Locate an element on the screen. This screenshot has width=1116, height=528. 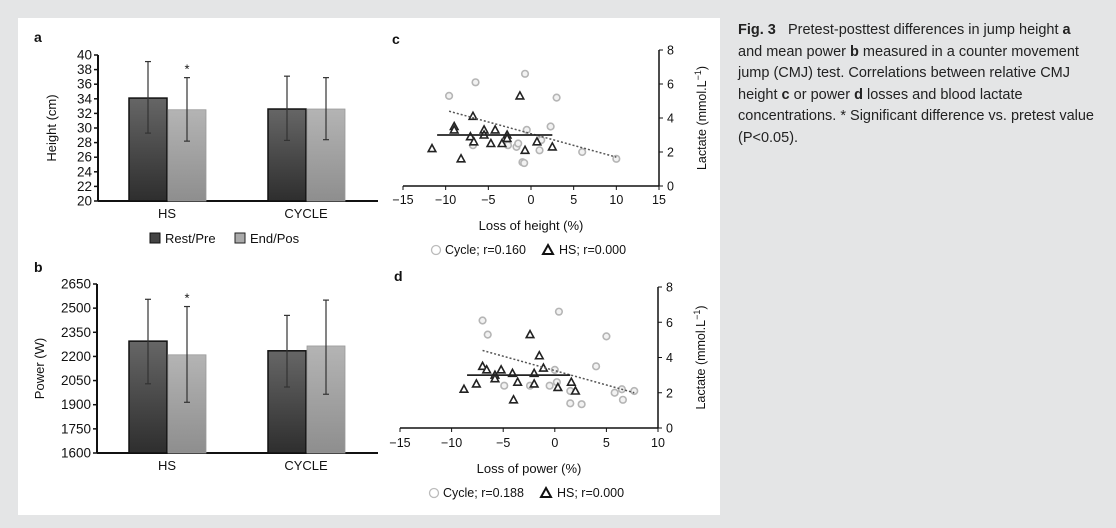
legend-label-cycle: Cycle; r=0.188 is located at coordinates (483, 493).